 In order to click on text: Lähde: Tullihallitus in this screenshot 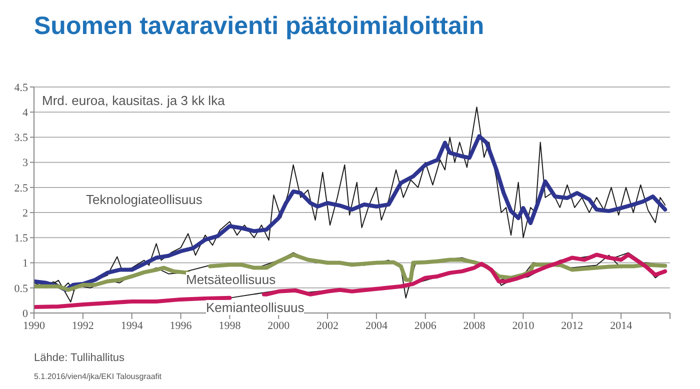, I will do `click(79, 358)`.